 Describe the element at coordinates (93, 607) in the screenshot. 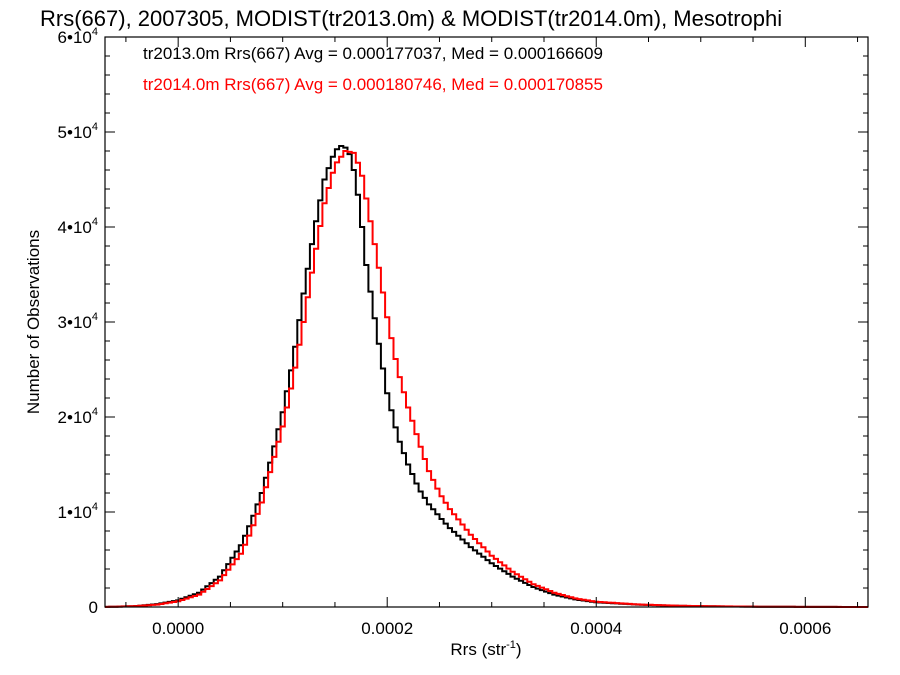

I see `y-tick-label: 0` at that location.